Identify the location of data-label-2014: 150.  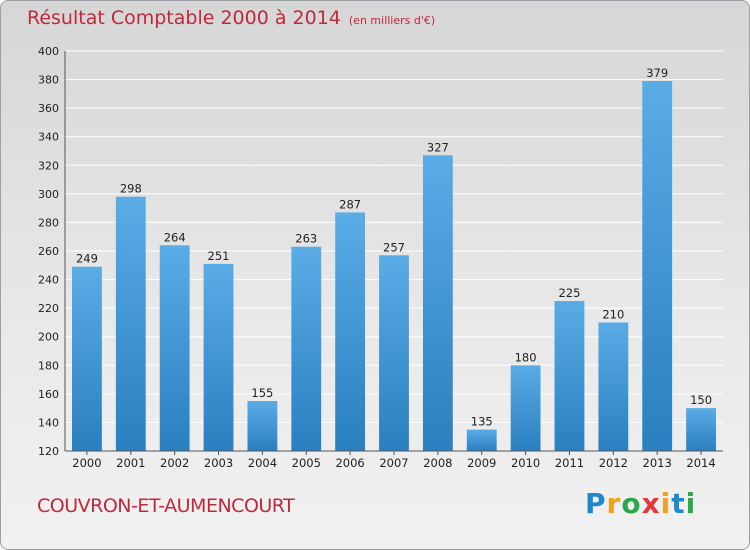
(701, 400).